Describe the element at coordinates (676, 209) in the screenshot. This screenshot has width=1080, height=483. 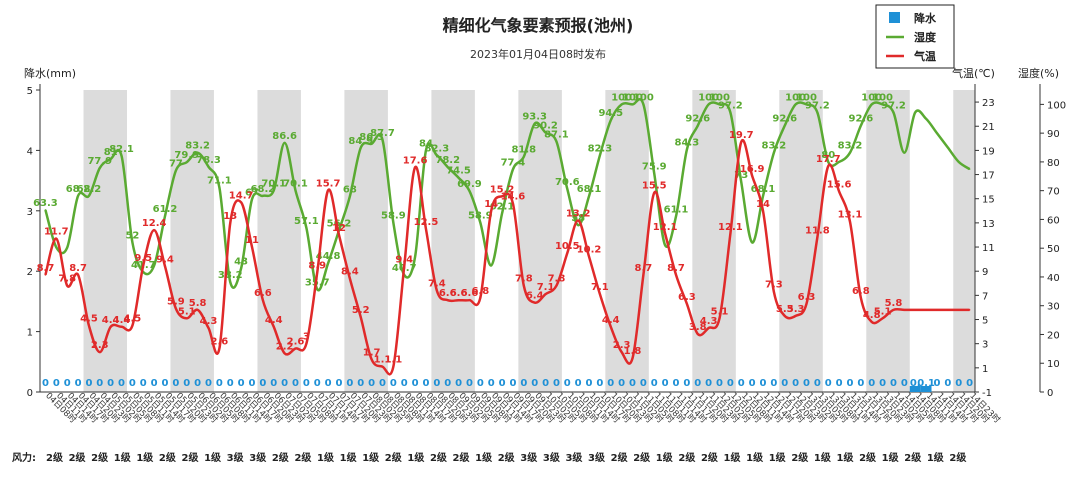
I see `humidity-value-label: 61.1` at that location.